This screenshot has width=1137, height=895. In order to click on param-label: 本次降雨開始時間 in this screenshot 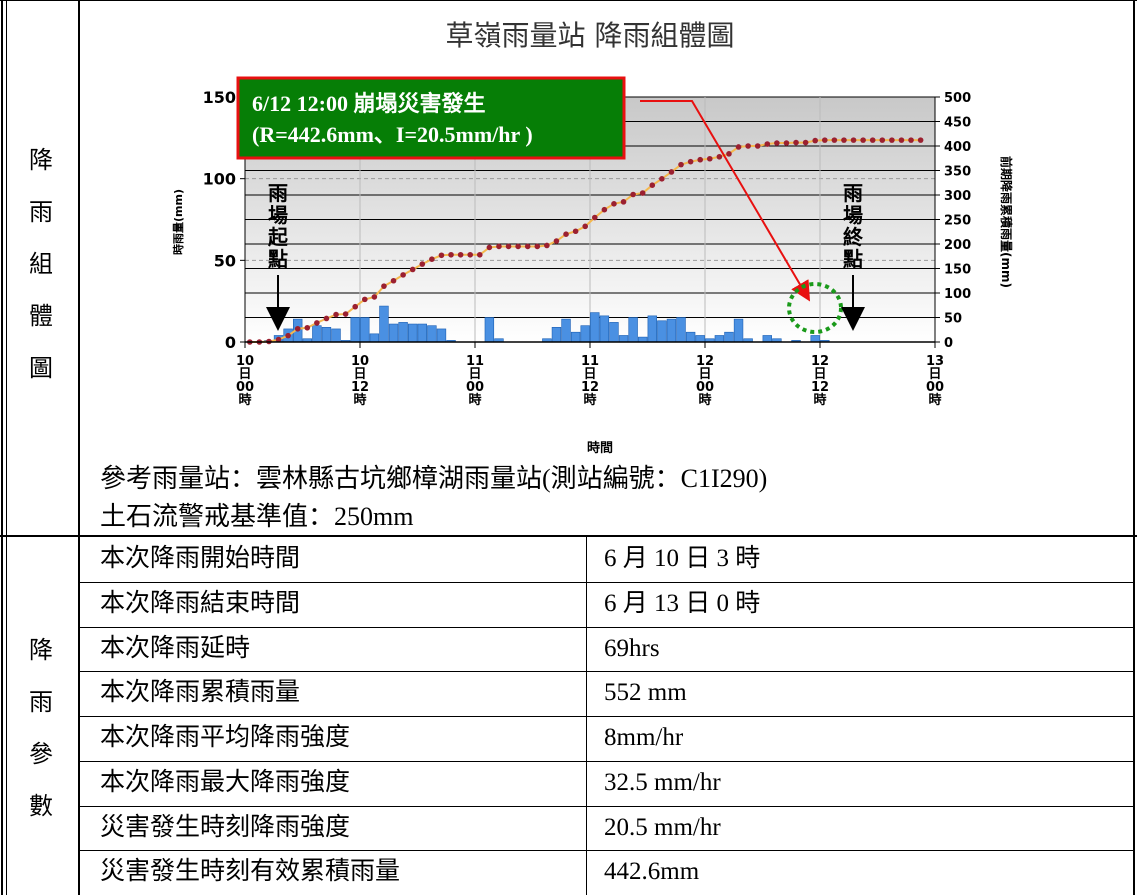, I will do `click(200, 558)`.